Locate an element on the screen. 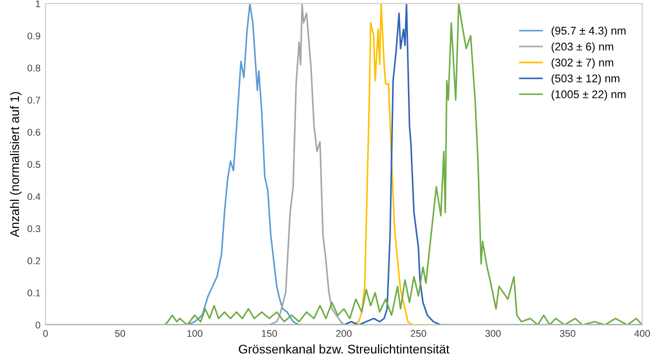 This screenshot has width=650, height=361. x-axis-title: Grössenkanal bzw. Streulichtintensität is located at coordinates (344, 349).